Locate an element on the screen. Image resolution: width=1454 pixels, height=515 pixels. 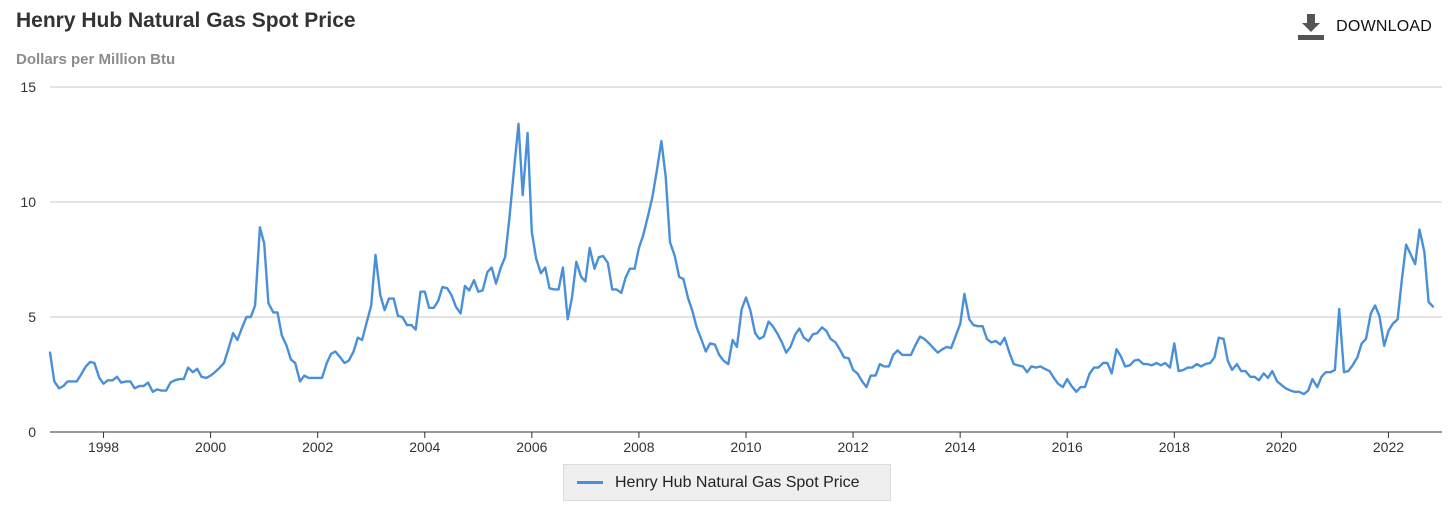
x-tick-label: 2022 is located at coordinates (1388, 447).